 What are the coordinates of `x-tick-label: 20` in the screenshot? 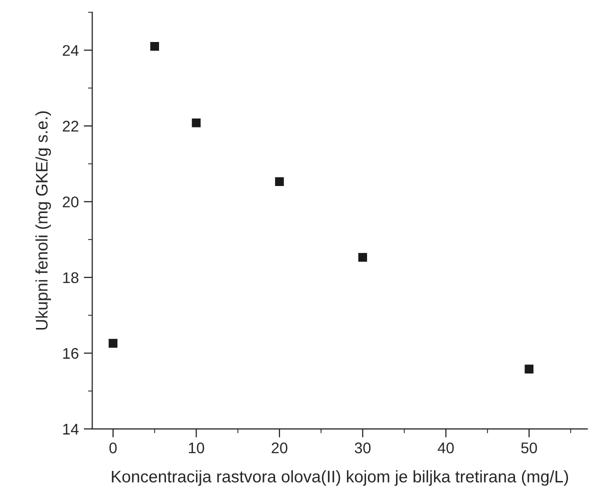 It's located at (280, 448).